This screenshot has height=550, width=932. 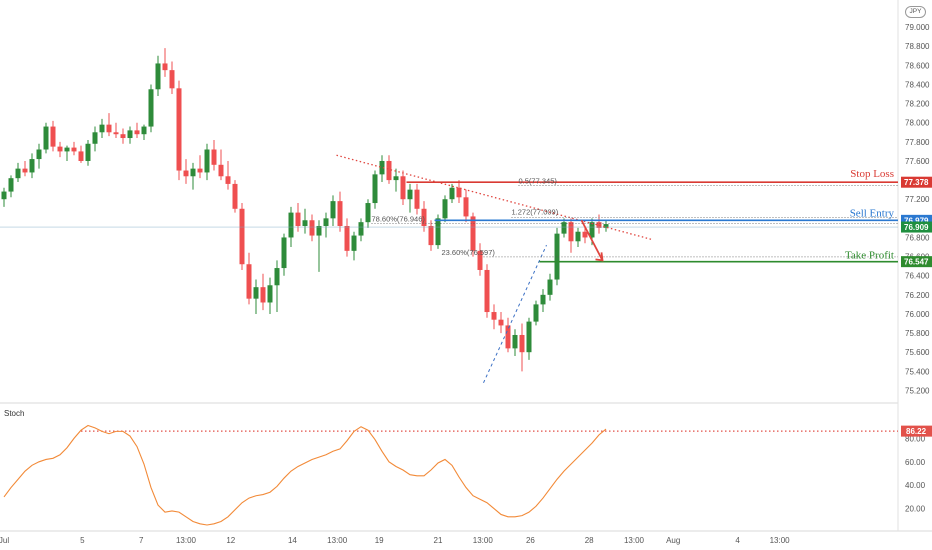 I want to click on symbol-badge: JPY, so click(x=915, y=12).